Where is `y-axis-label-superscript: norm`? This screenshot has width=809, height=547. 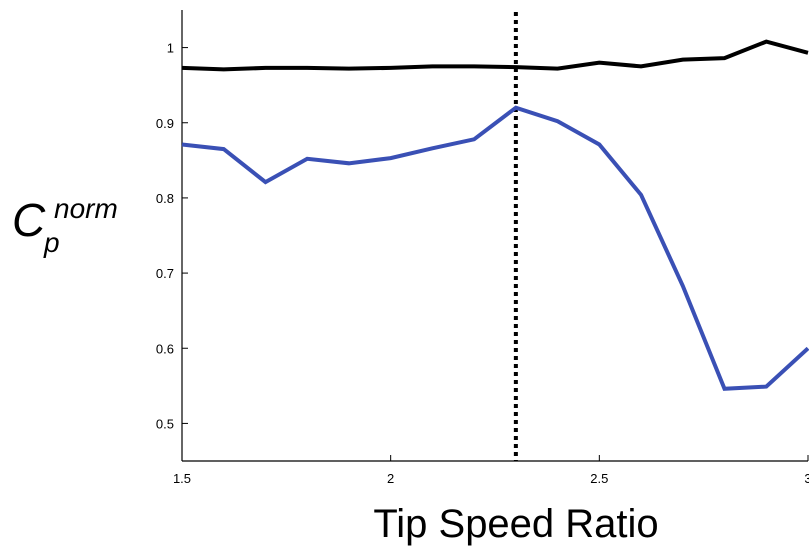
y-axis-label-superscript: norm is located at coordinates (86, 208).